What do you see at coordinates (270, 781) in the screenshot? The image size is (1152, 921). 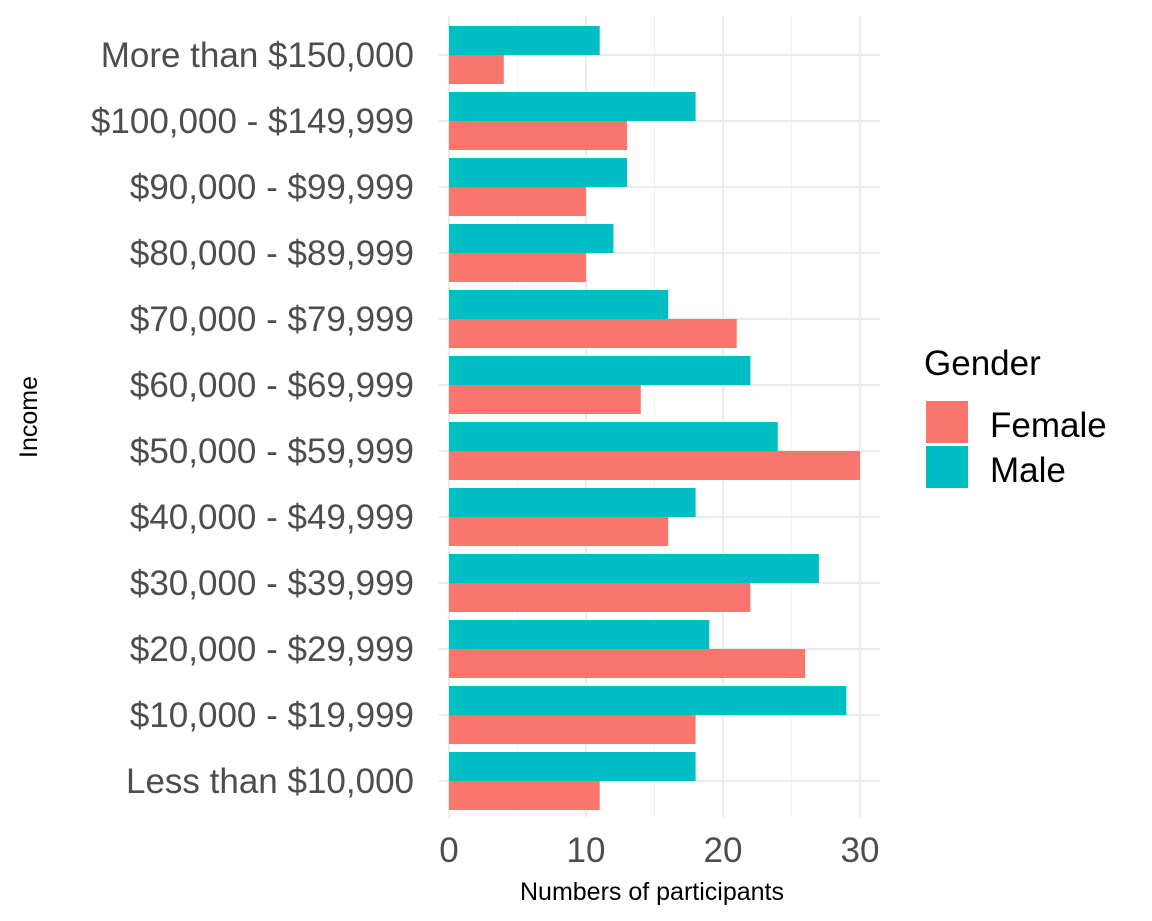 I see `category-label: Less than $10,000` at bounding box center [270, 781].